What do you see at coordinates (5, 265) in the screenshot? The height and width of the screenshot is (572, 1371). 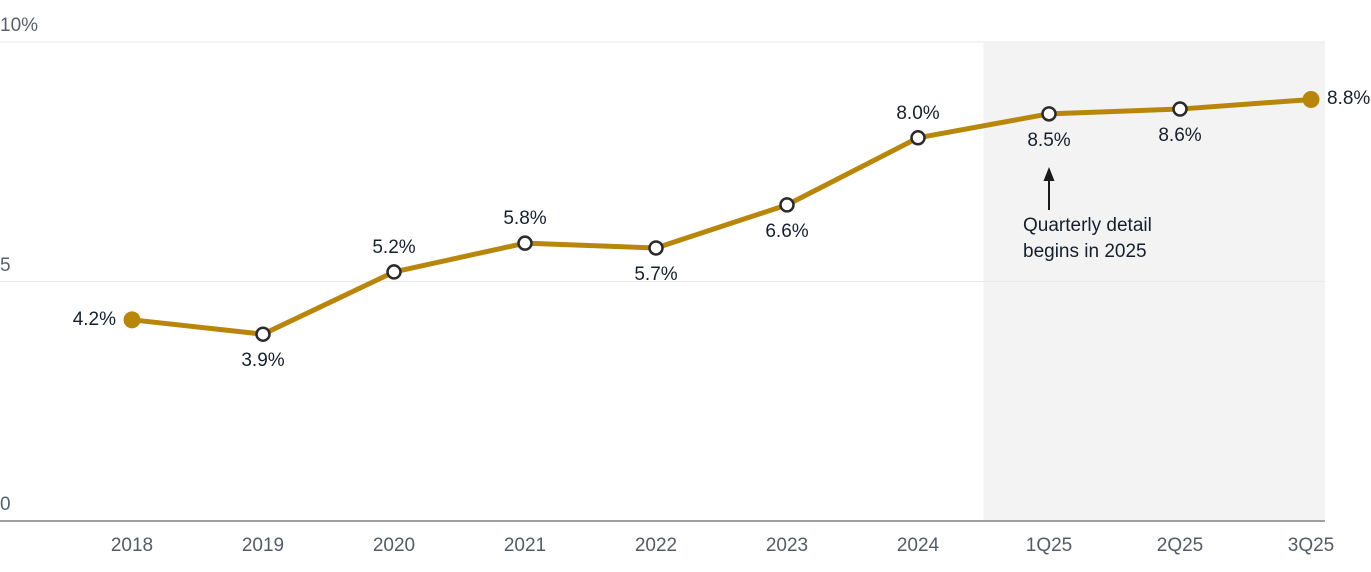 I see `y-axis-label: 5` at bounding box center [5, 265].